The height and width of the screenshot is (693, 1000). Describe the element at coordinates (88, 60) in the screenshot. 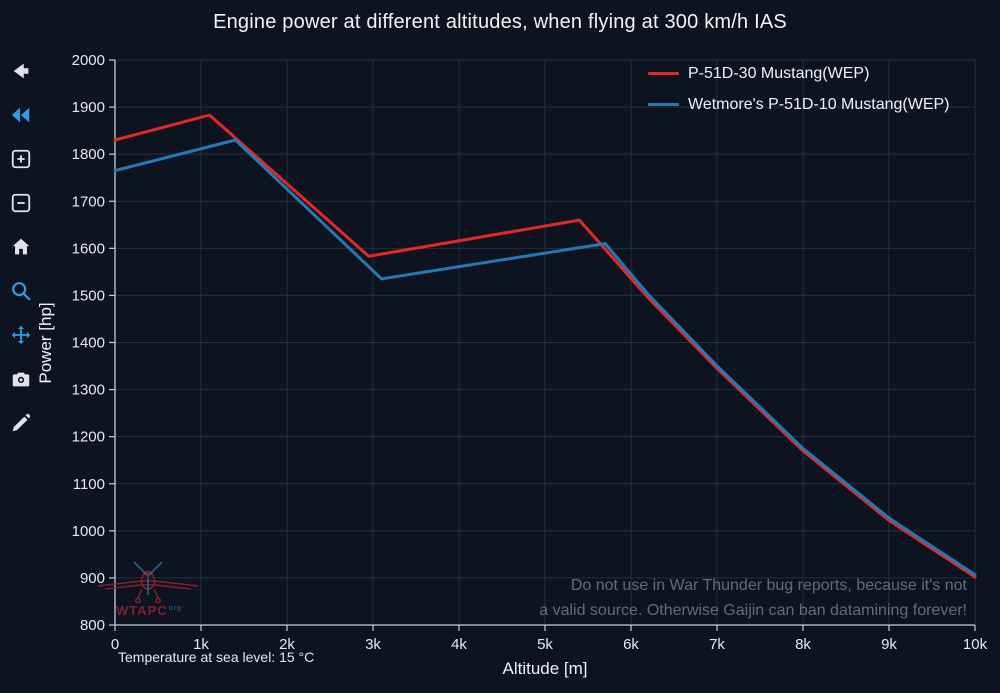

I see `y-tick-label: 2000` at that location.